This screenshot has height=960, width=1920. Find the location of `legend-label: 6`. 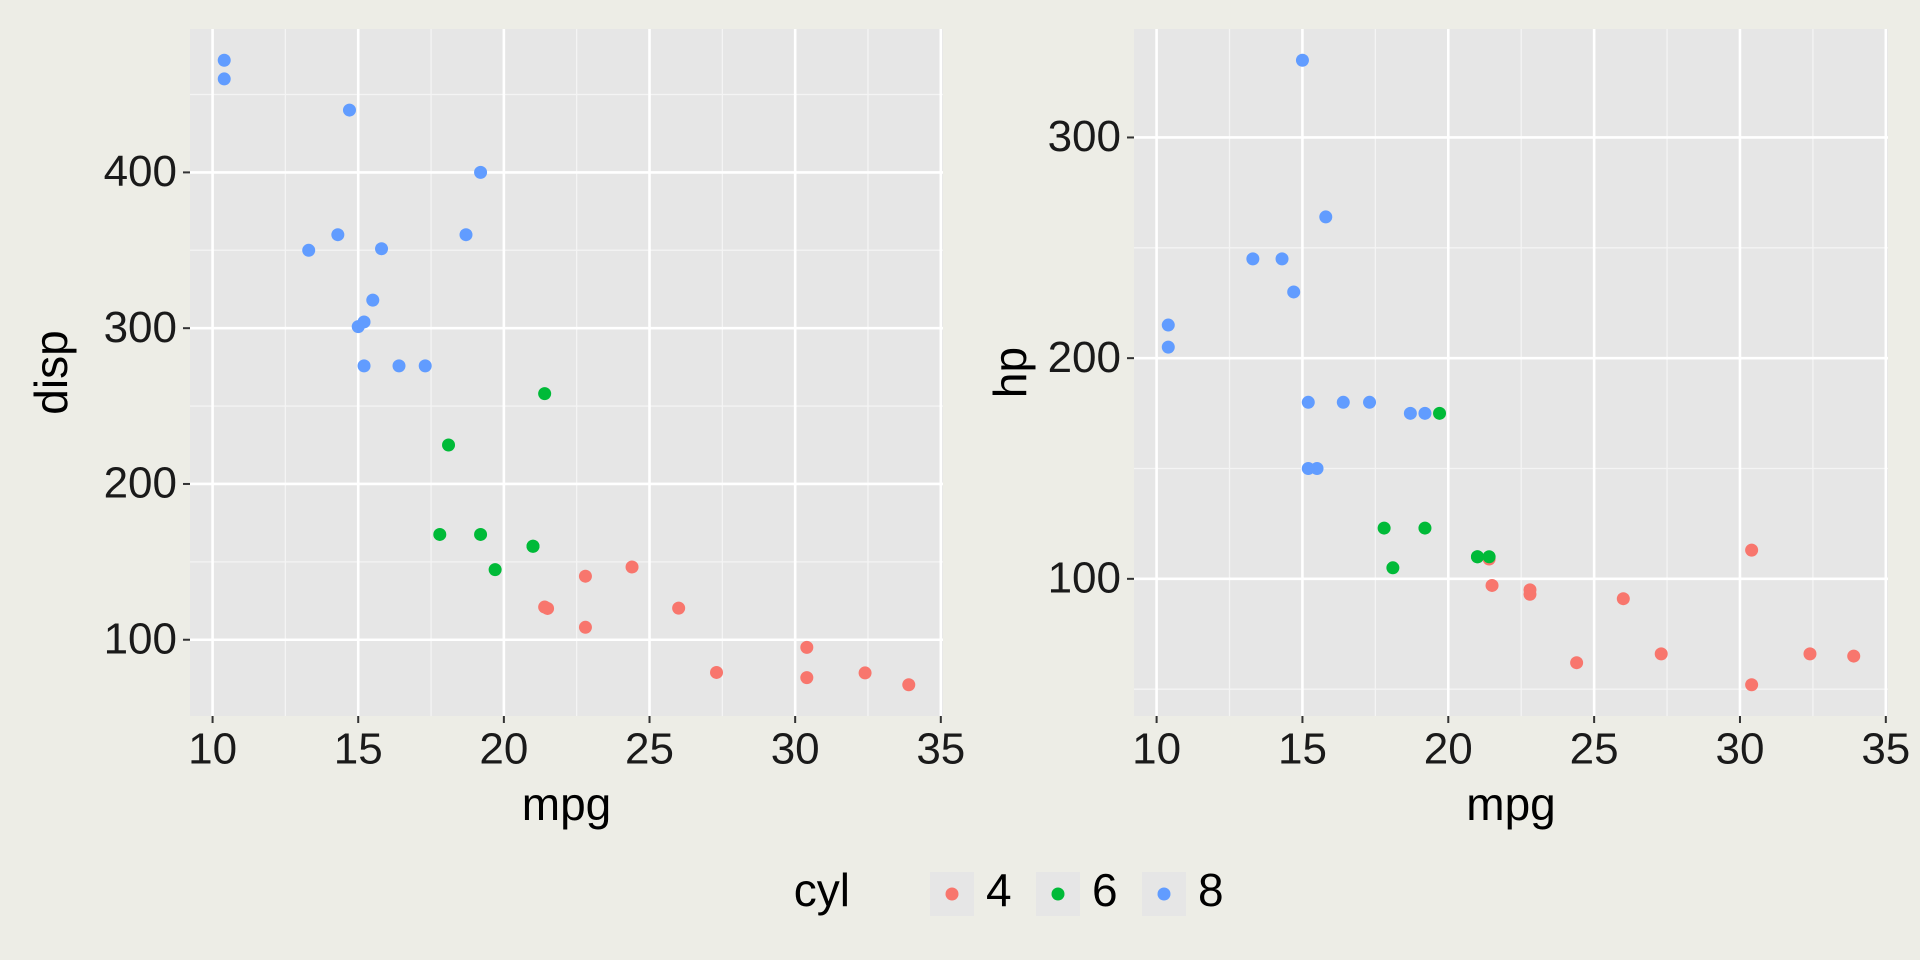

legend-label: 6 is located at coordinates (1105, 890).